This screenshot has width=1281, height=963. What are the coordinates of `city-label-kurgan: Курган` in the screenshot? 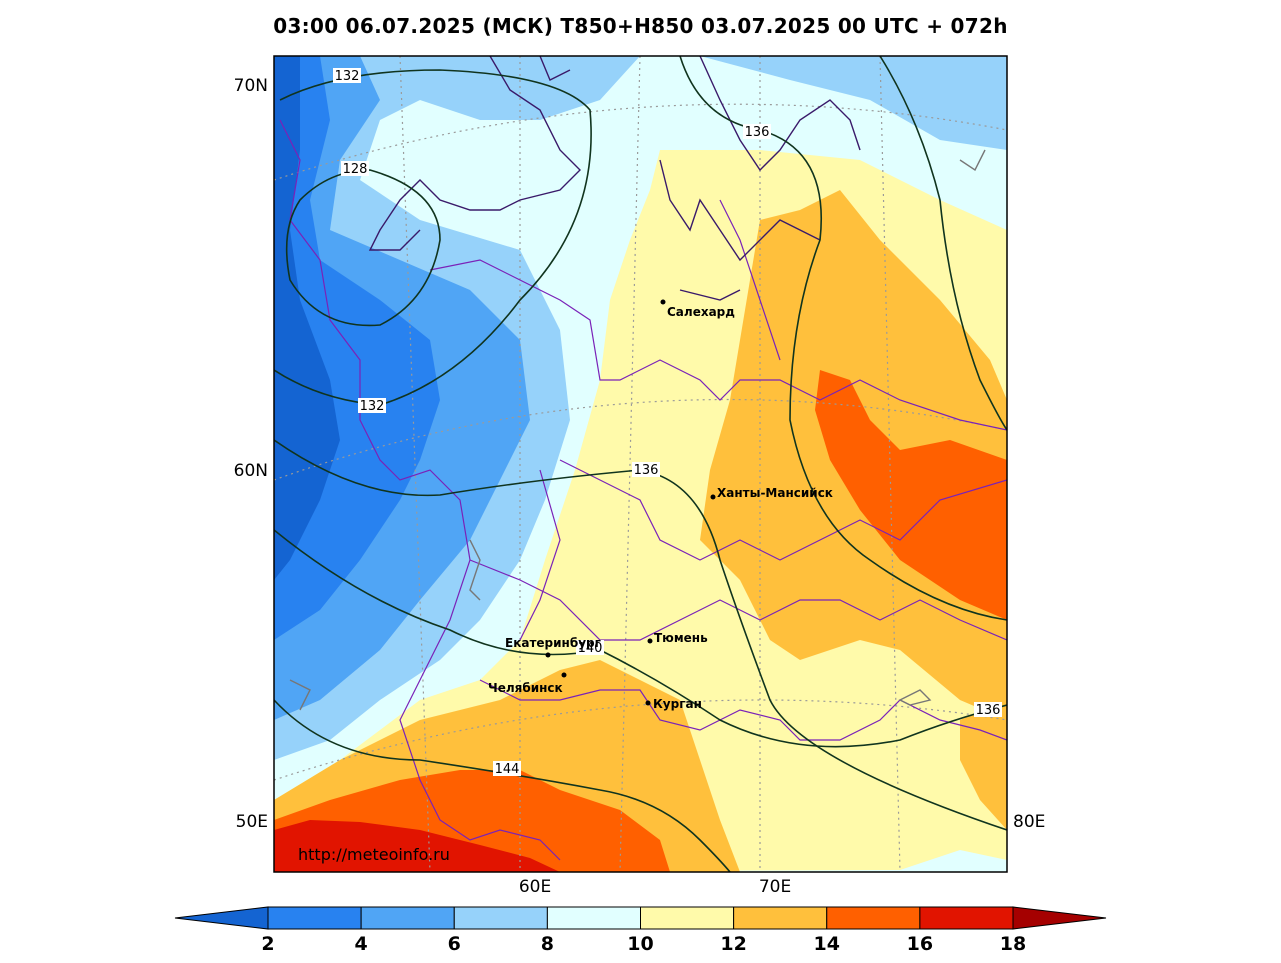 It's located at (677, 704).